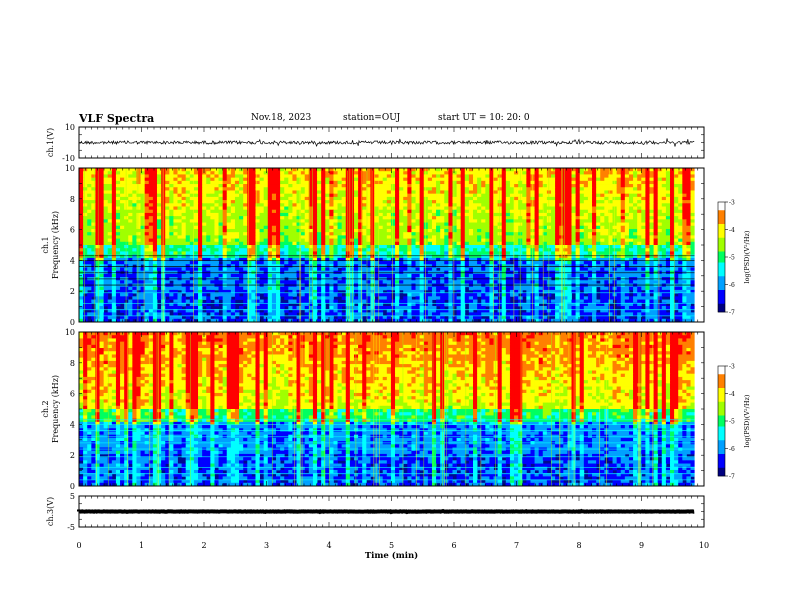  What do you see at coordinates (391, 555) in the screenshot?
I see `x-axis-label: Time (min)` at bounding box center [391, 555].